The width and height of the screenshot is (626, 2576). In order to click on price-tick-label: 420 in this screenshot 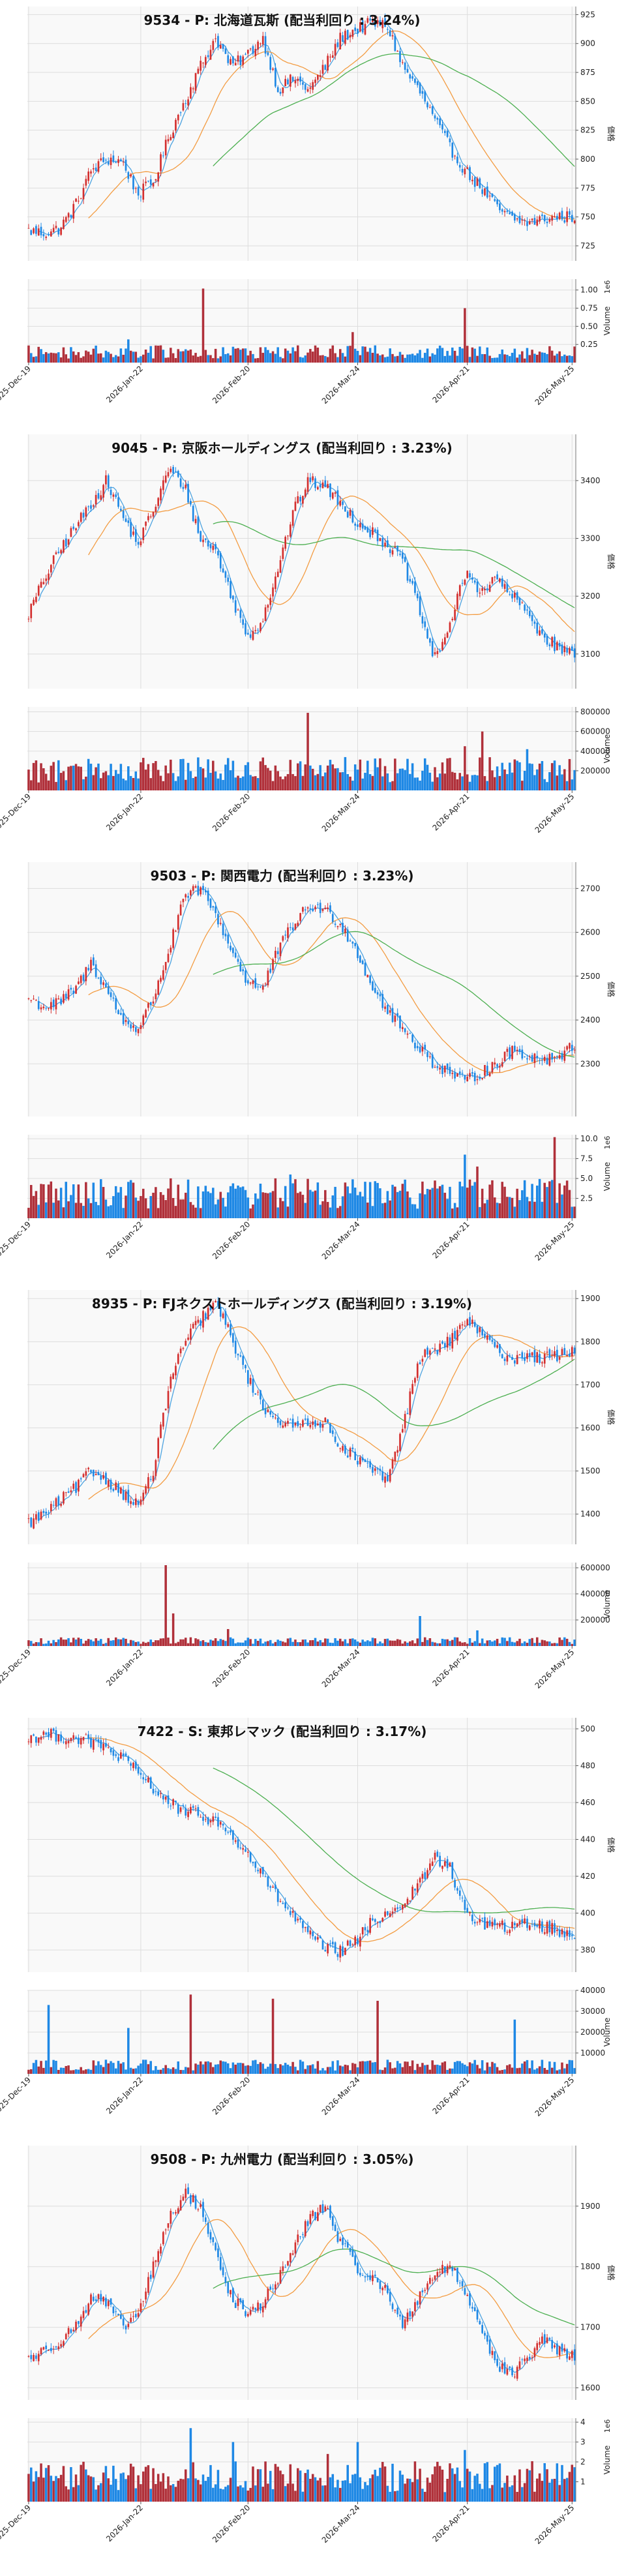, I will do `click(587, 1876)`.